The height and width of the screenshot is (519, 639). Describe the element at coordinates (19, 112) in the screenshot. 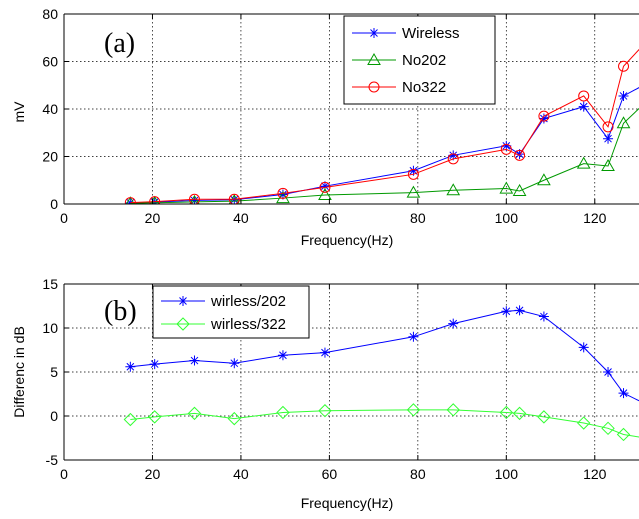

I see `panel-a-y-axis-label: mV` at that location.